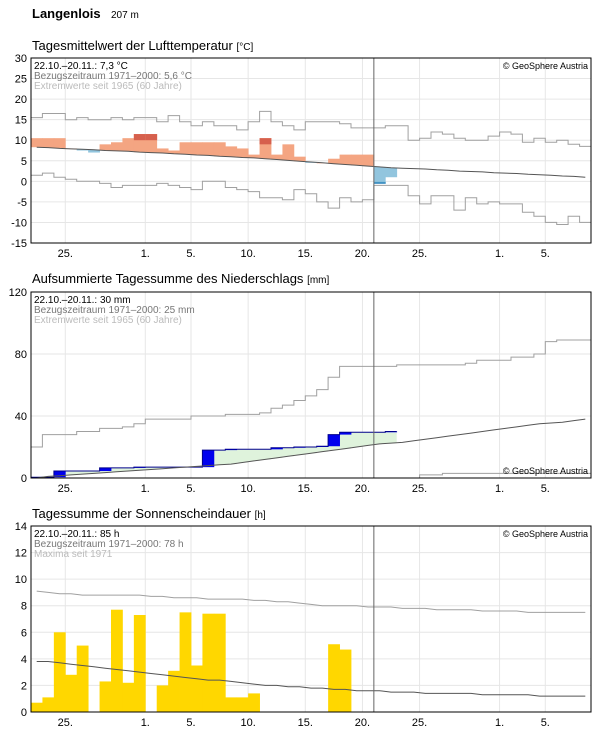 The width and height of the screenshot is (596, 729). What do you see at coordinates (19, 223) in the screenshot?
I see `y-tick-label: -10` at bounding box center [19, 223].